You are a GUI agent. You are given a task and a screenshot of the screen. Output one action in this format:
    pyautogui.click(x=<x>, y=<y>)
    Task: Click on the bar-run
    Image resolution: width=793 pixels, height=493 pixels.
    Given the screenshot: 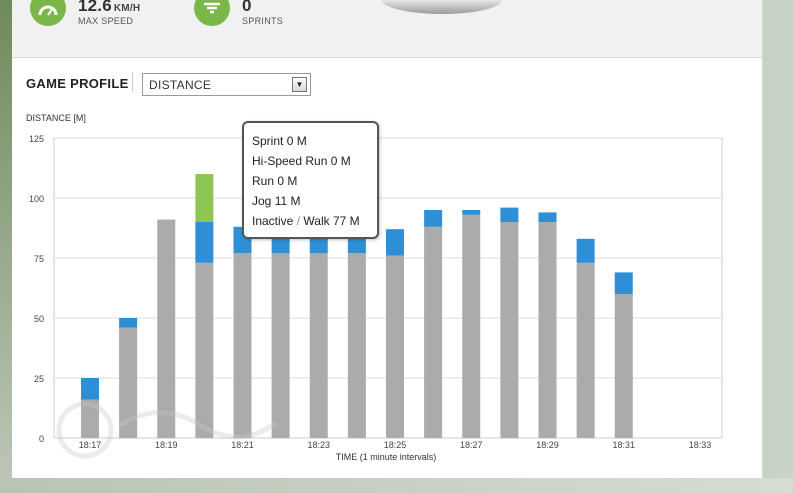 What is the action you would take?
    pyautogui.click(x=204, y=198)
    